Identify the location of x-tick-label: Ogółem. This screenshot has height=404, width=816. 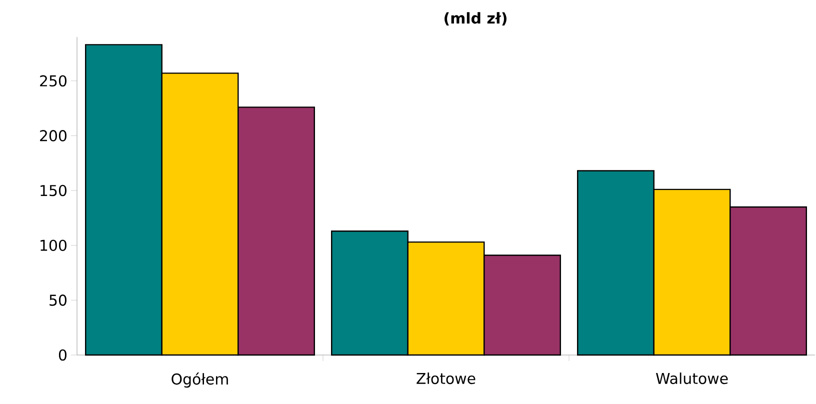
(200, 380).